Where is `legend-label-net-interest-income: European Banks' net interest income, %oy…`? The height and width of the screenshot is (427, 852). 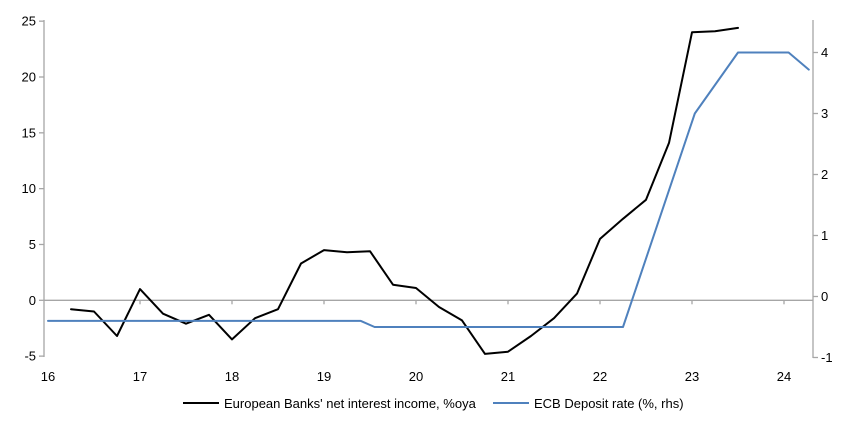 legend-label-net-interest-income: European Banks' net interest income, %oy… is located at coordinates (350, 403).